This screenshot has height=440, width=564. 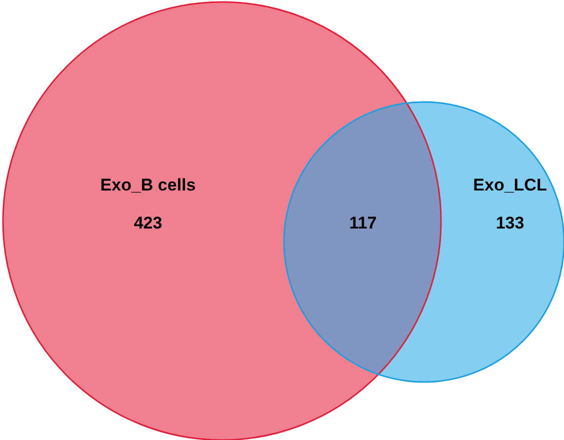 I want to click on data-label: 133, so click(x=510, y=223).